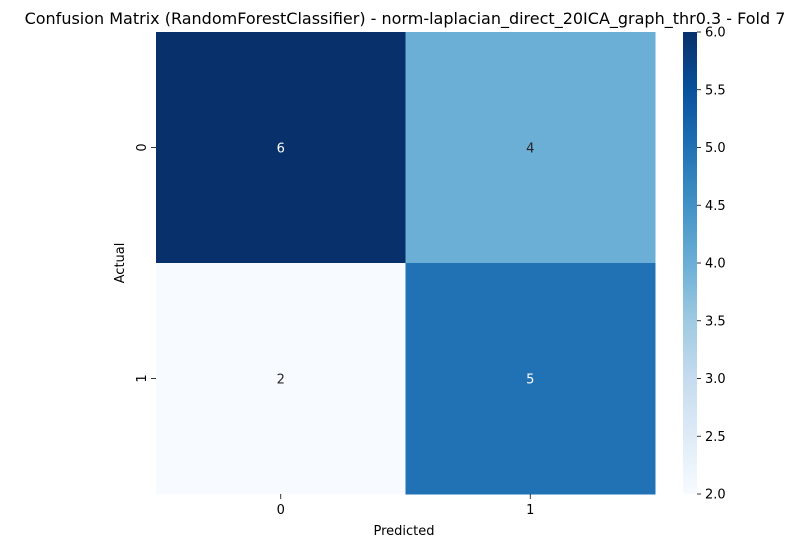 This screenshot has height=551, width=808. Describe the element at coordinates (715, 495) in the screenshot. I see `colorbar-tick-label-0: 2.0` at that location.